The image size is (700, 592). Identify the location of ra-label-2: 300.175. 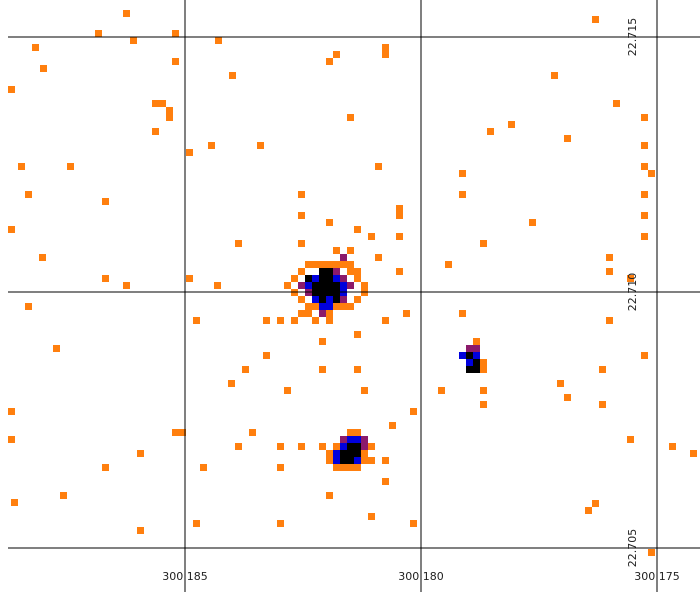
(657, 576).